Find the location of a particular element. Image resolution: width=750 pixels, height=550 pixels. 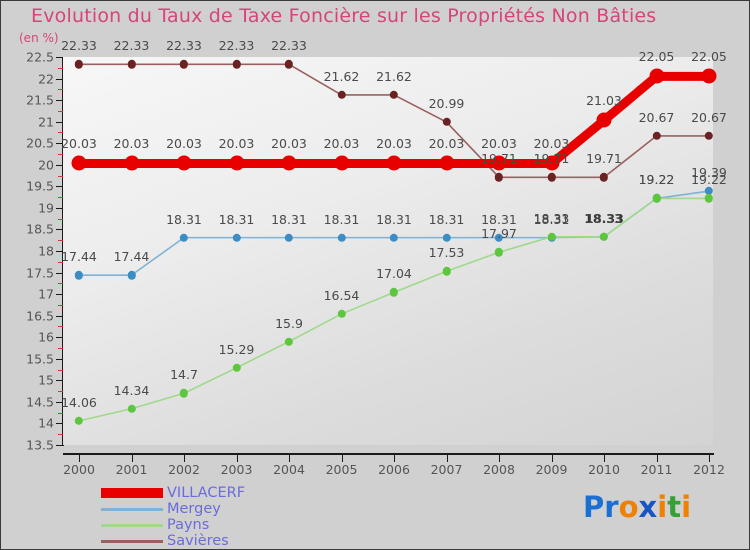

logo-letter: x is located at coordinates (648, 507).